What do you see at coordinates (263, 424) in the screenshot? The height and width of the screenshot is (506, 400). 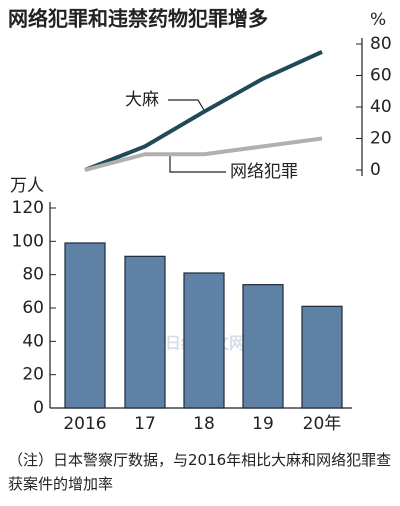 I see `x-tick-label: 19` at bounding box center [263, 424].